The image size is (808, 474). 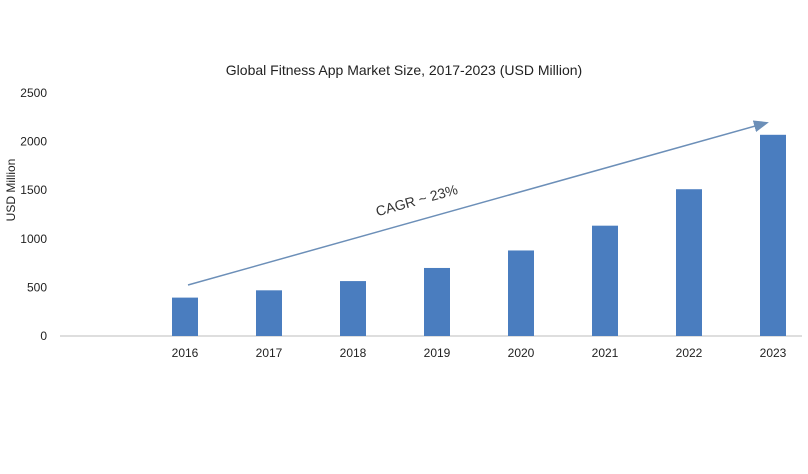 What do you see at coordinates (33, 142) in the screenshot?
I see `y-tick-label: 2000` at bounding box center [33, 142].